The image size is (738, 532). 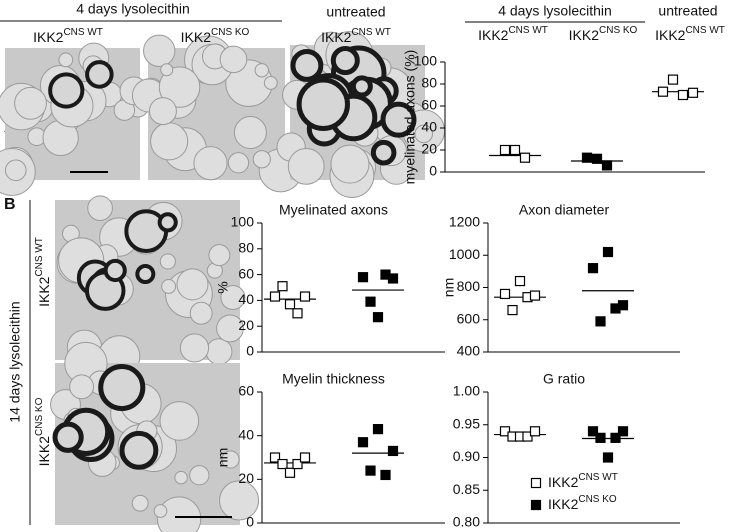 I want to click on y-tick-label: 600, so click(x=469, y=318).